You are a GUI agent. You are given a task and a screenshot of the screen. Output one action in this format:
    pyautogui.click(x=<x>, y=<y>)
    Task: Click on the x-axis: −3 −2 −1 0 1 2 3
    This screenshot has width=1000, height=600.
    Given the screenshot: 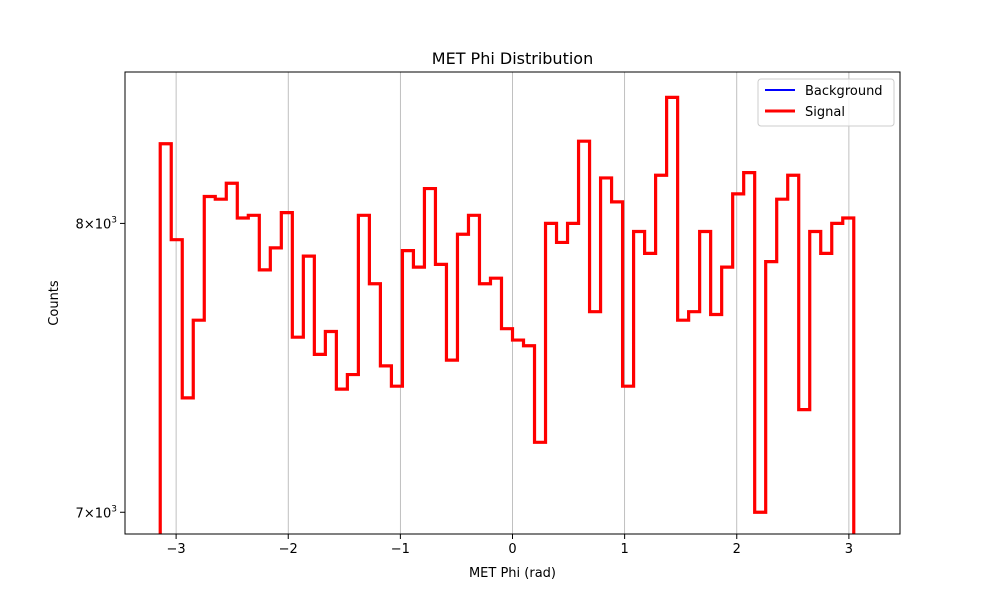 What is the action you would take?
    pyautogui.click(x=510, y=545)
    